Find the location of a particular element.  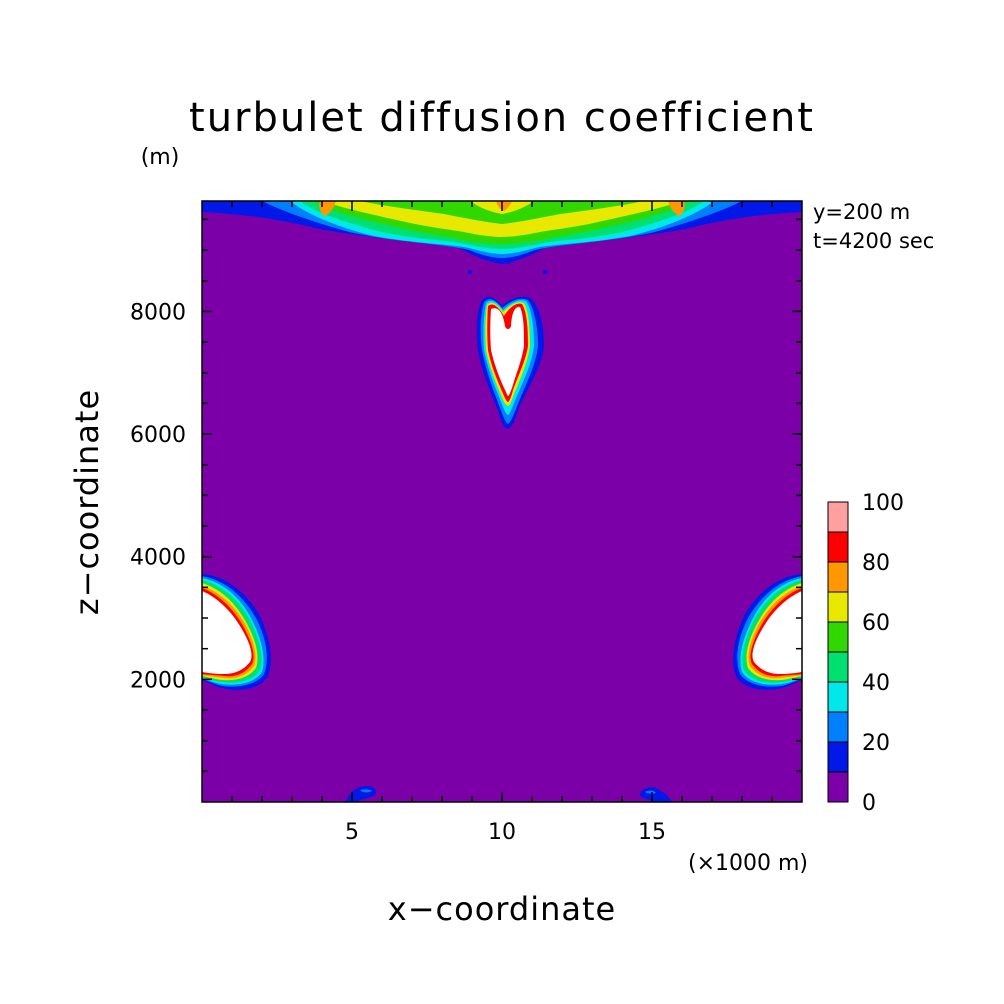

annotation-time: t=4200 sec is located at coordinates (873, 241).